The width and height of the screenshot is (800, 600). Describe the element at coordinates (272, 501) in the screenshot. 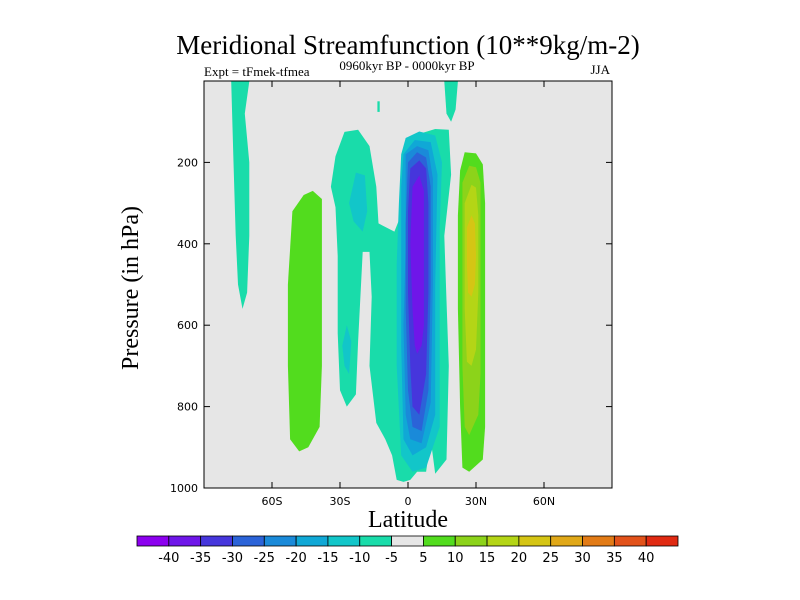

I see `x-tick-label: 60S` at that location.